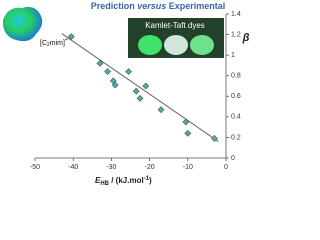  I want to click on y-tick-label: 0.2, so click(236, 137).